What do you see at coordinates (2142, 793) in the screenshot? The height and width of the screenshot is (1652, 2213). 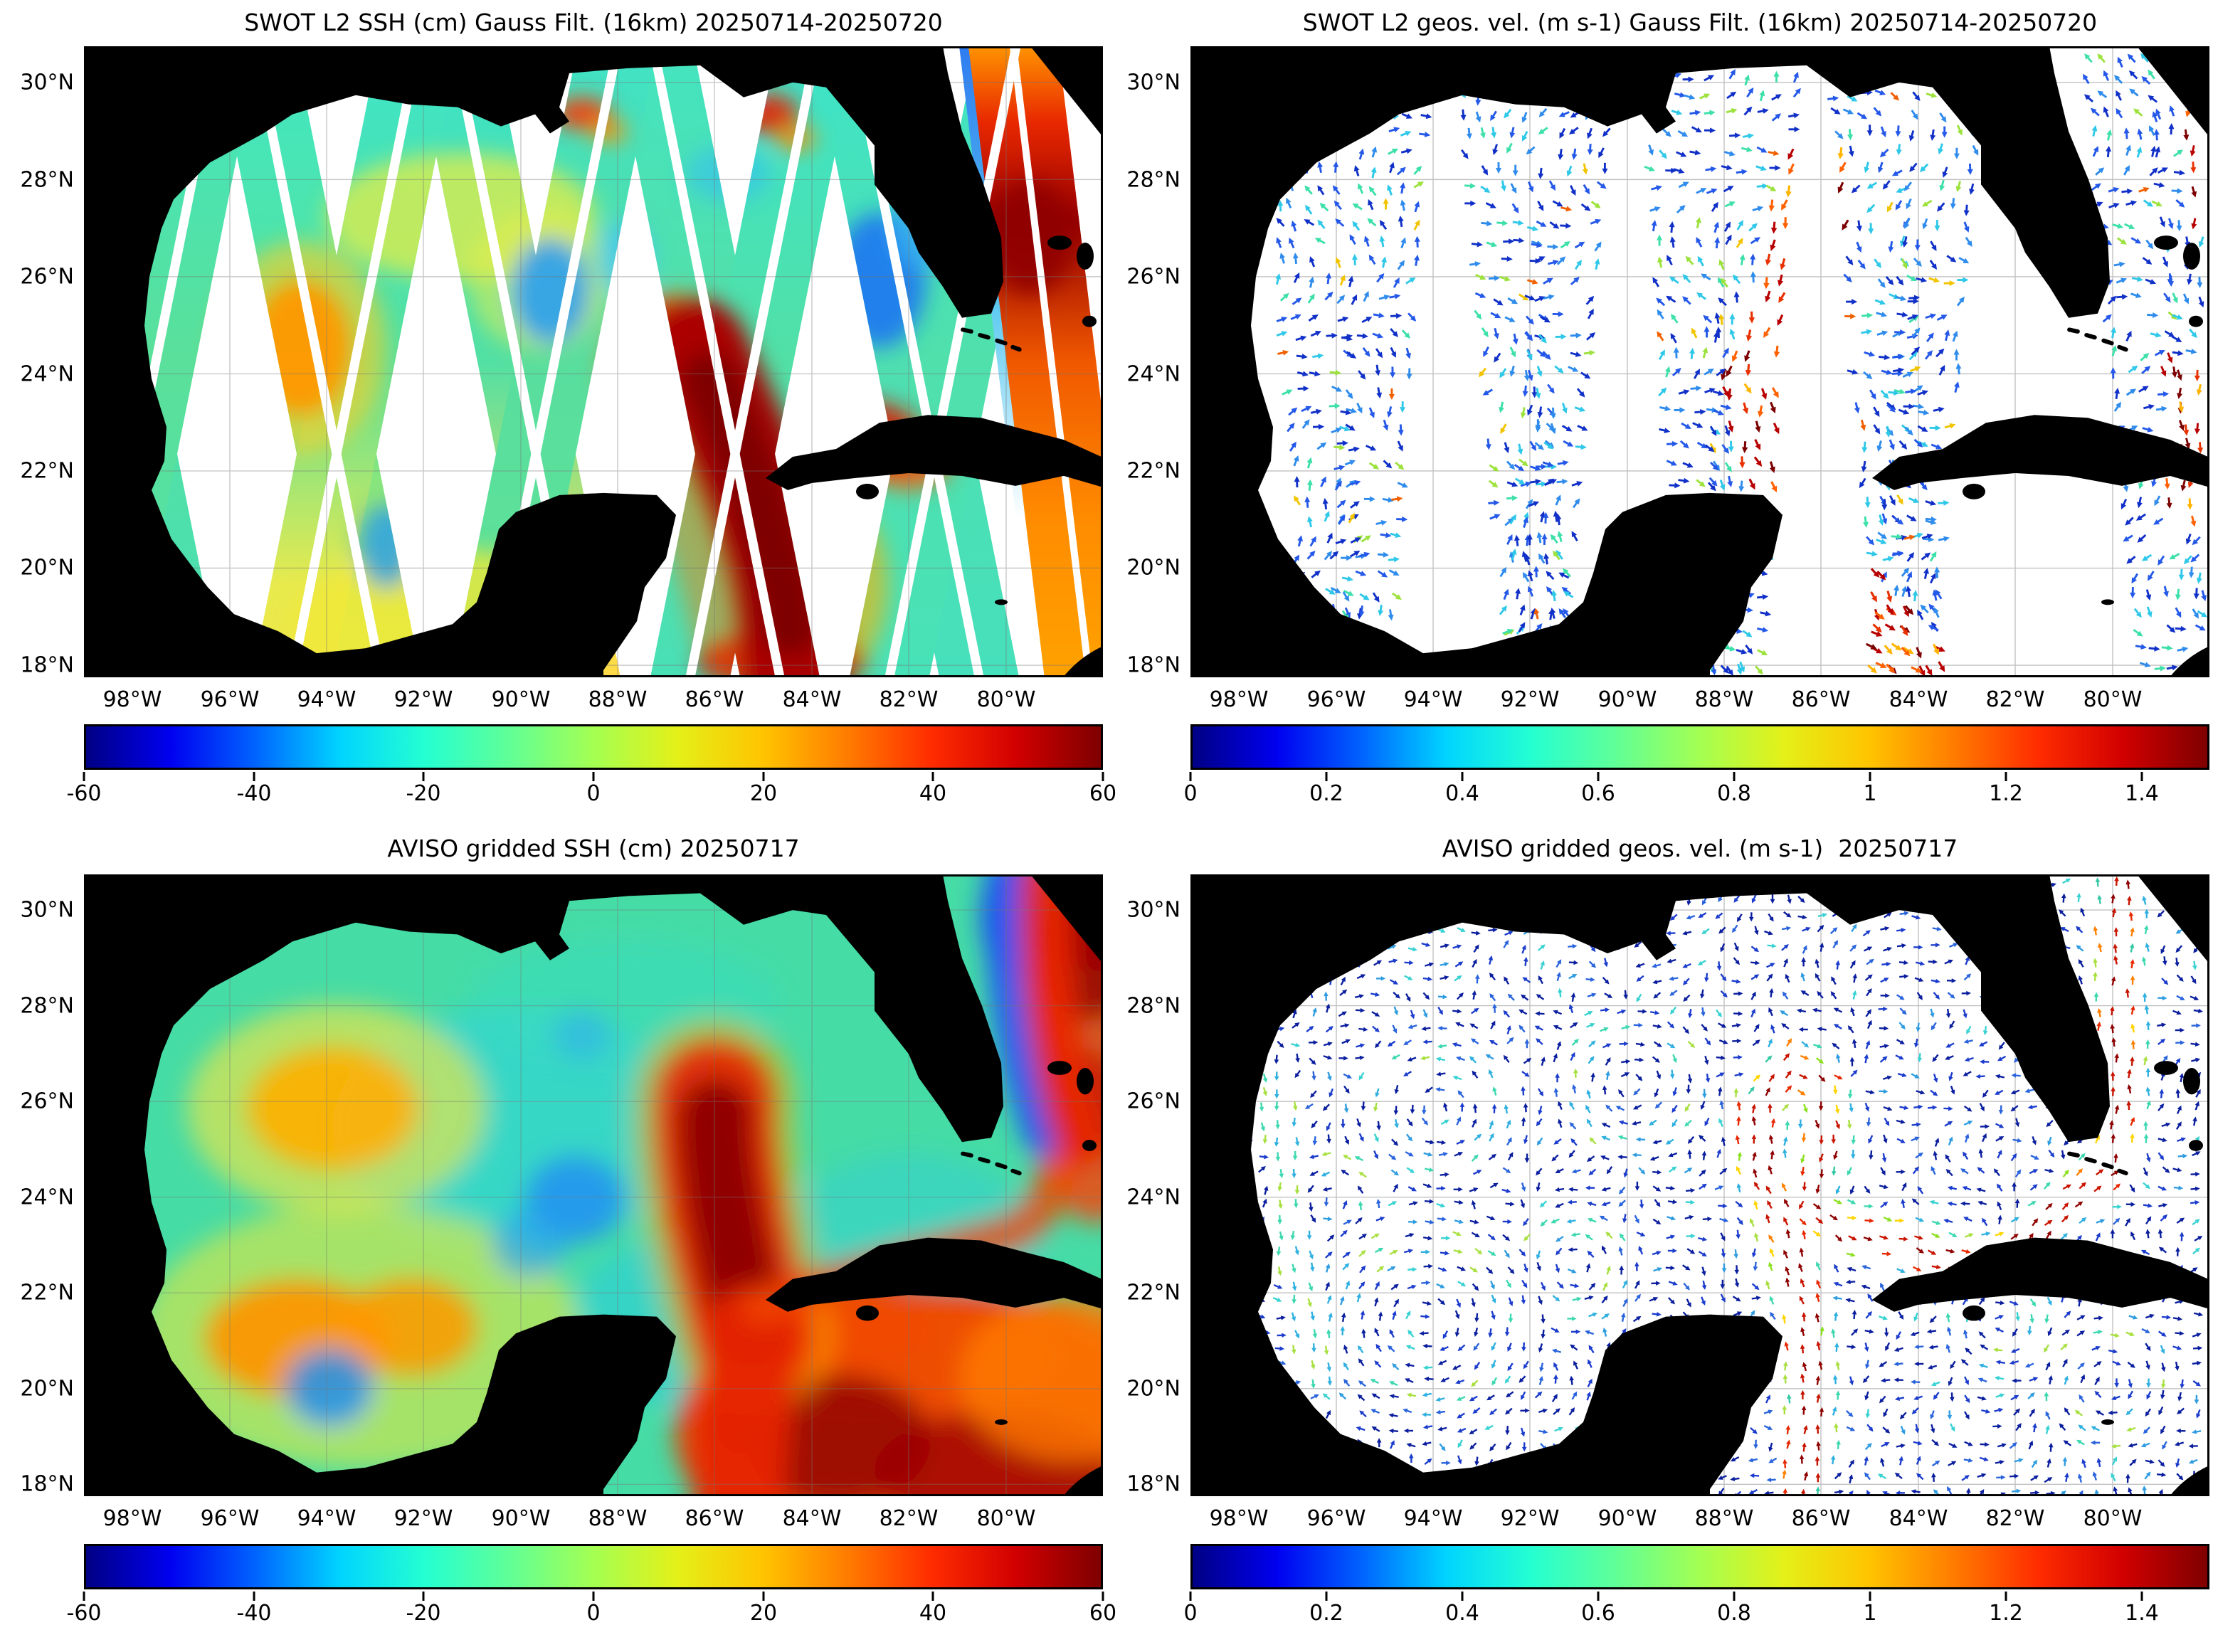 I see `colorbar-tick-label: 1.4` at bounding box center [2142, 793].